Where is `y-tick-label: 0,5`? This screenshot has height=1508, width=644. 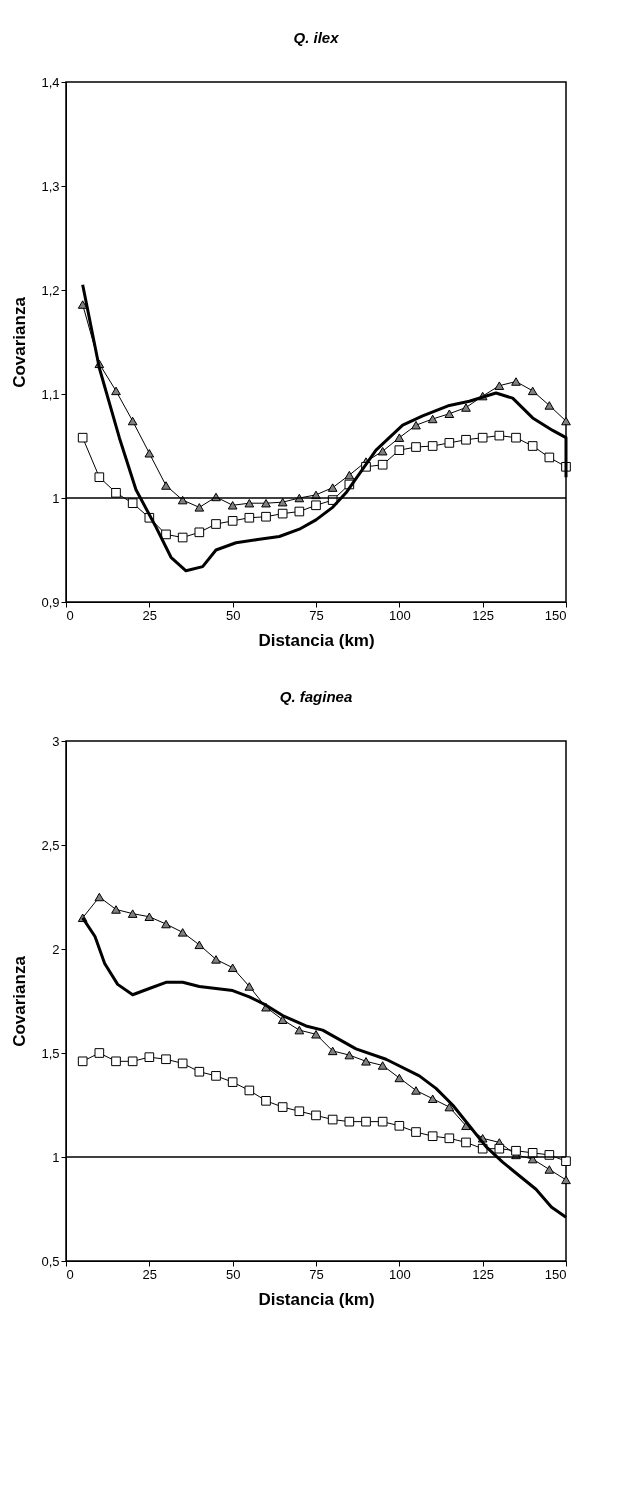 y-tick-label: 0,5 is located at coordinates (50, 1261).